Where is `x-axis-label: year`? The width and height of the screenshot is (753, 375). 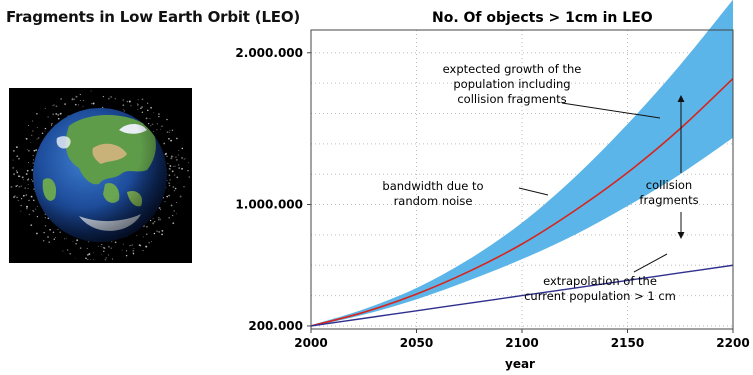
x-axis-label: year is located at coordinates (520, 364).